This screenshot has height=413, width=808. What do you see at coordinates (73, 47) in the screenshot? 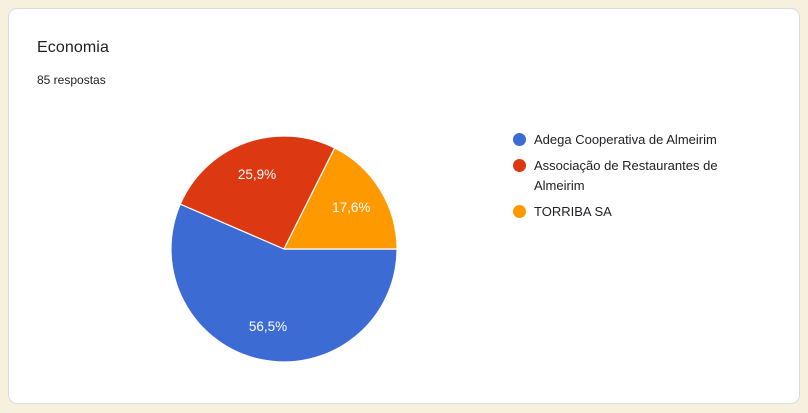
I see `question-title: Economia` at bounding box center [73, 47].